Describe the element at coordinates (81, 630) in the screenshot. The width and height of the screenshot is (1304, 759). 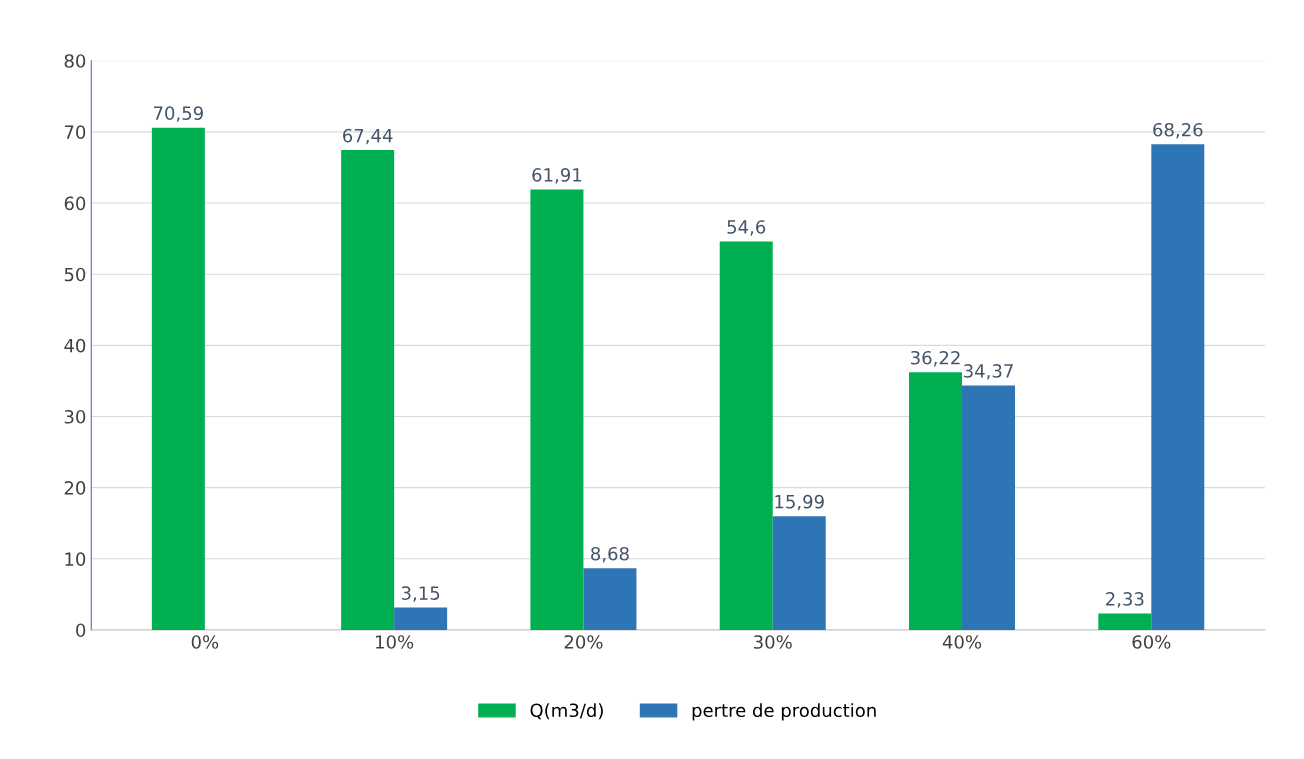
I see `y-tick-label: 0` at that location.